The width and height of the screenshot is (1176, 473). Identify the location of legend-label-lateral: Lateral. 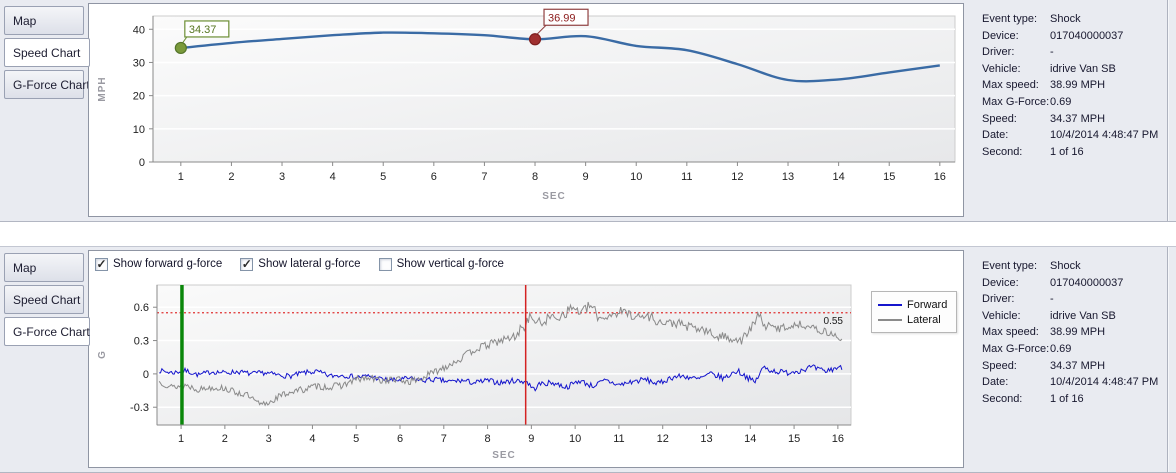
(924, 319).